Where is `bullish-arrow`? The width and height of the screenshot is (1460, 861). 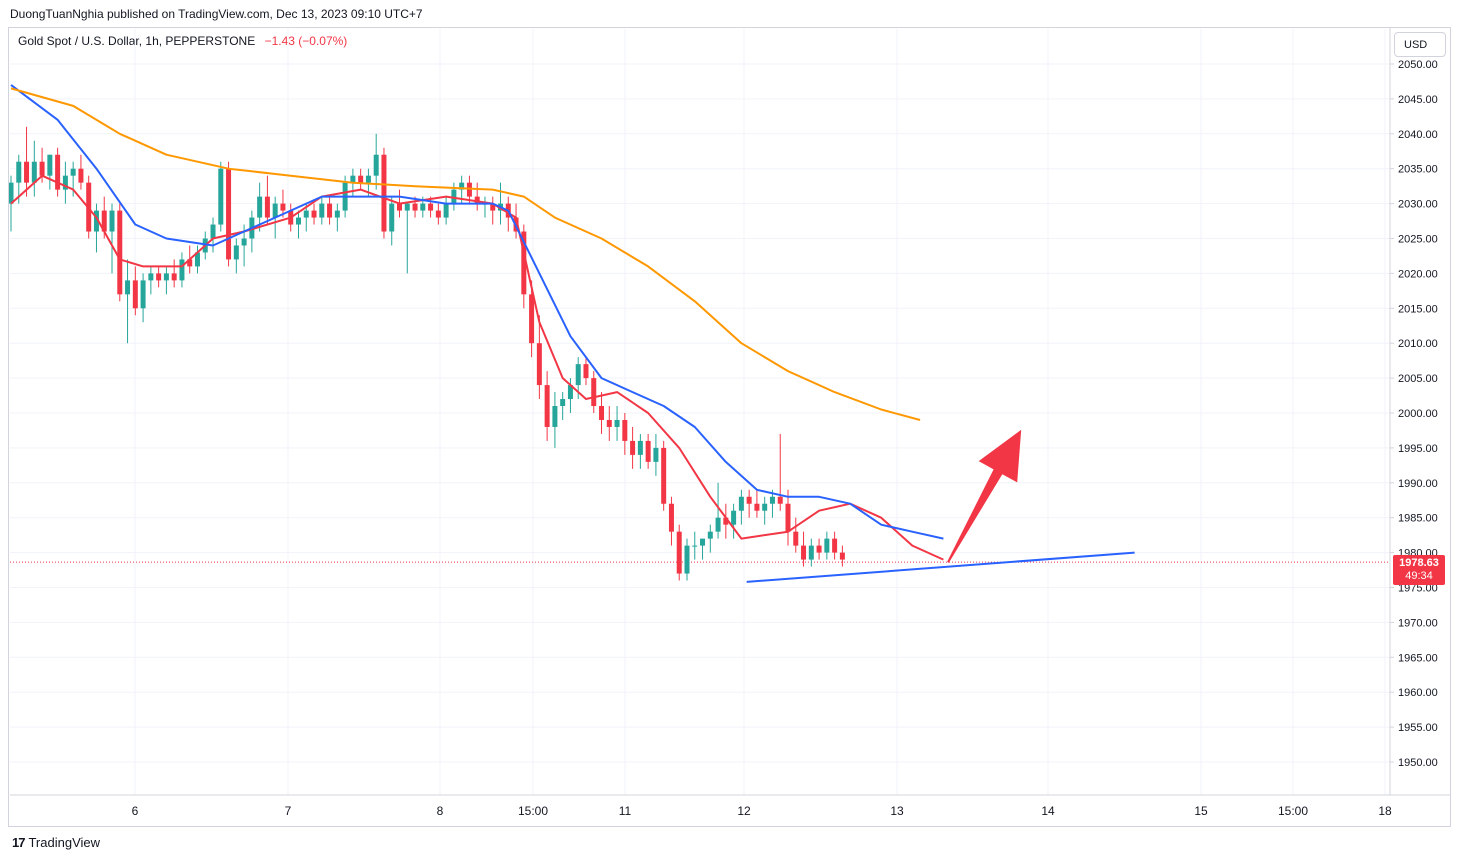
bullish-arrow is located at coordinates (984, 496).